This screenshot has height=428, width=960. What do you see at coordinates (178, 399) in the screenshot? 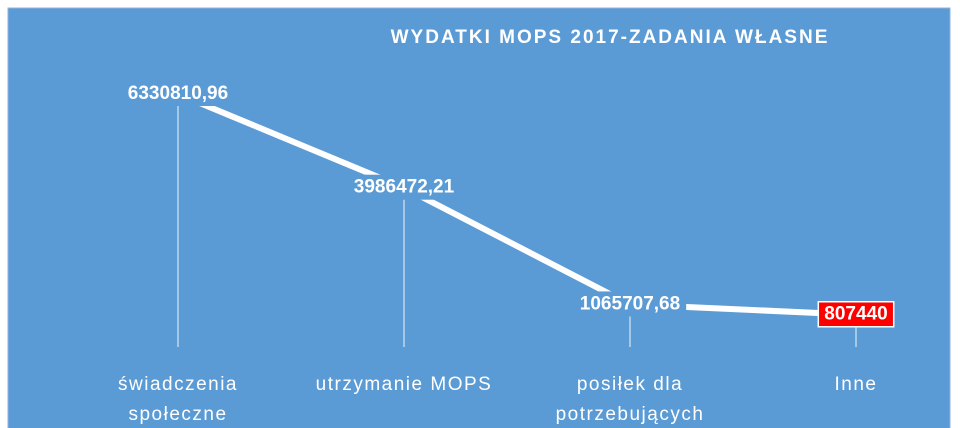
I see `x-tick-label: świadczenia społeczne` at bounding box center [178, 399].